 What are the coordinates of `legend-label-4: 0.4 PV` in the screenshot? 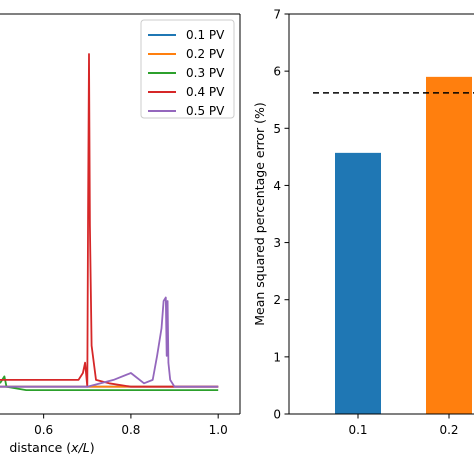 It's located at (205, 92).